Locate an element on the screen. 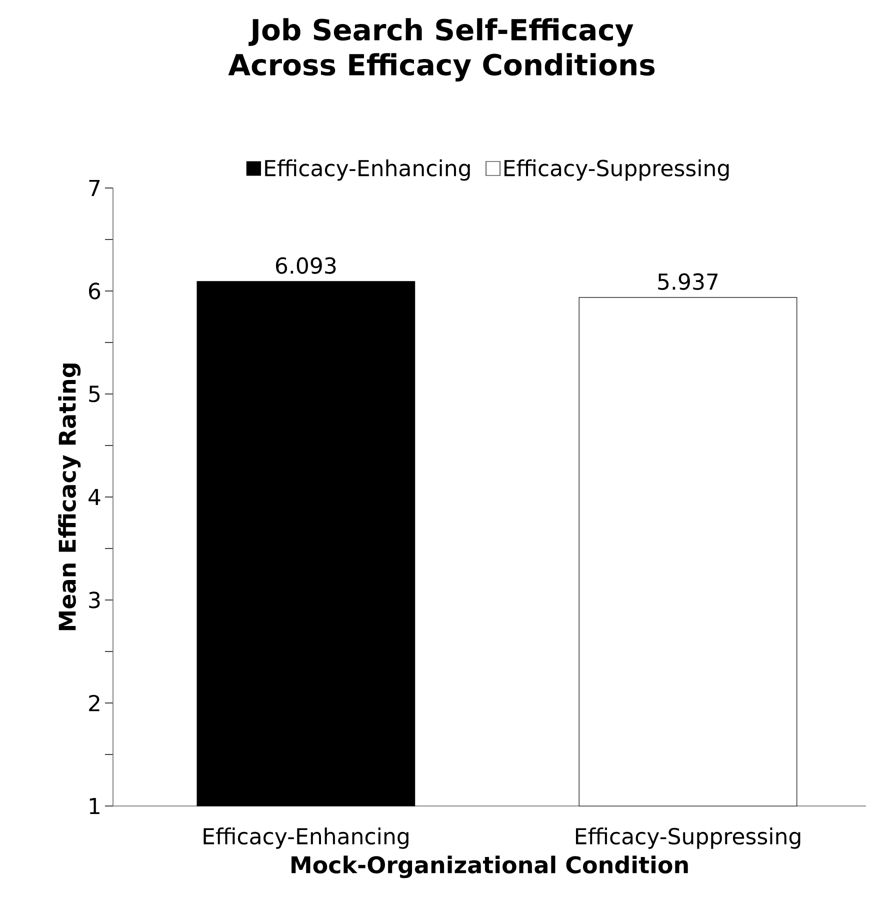 This screenshot has width=884, height=923. y-tick-label: 1 is located at coordinates (95, 806).